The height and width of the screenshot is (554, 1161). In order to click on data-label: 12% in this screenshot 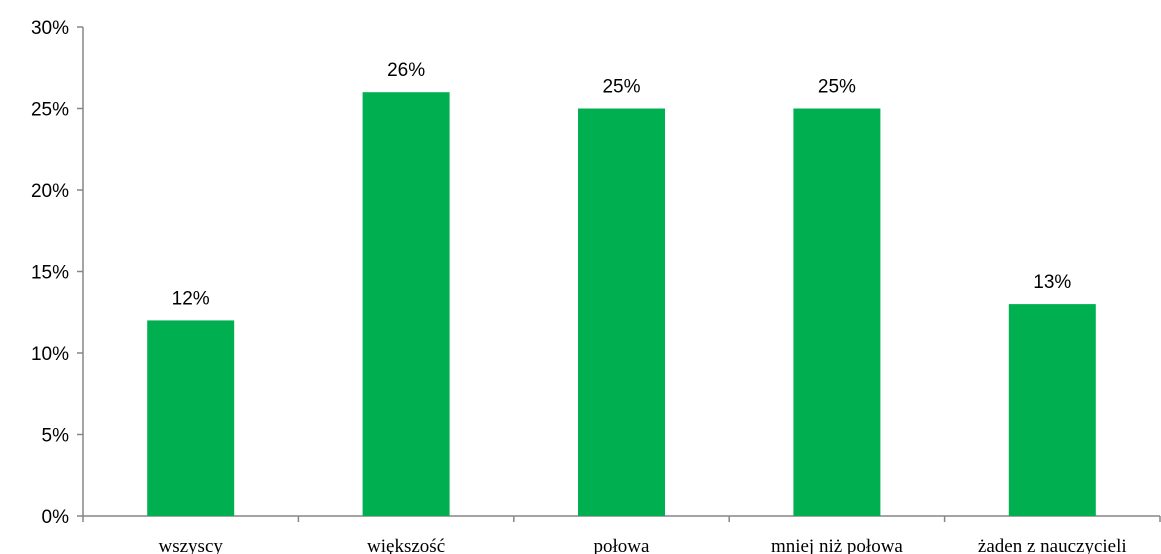, I will do `click(191, 298)`.